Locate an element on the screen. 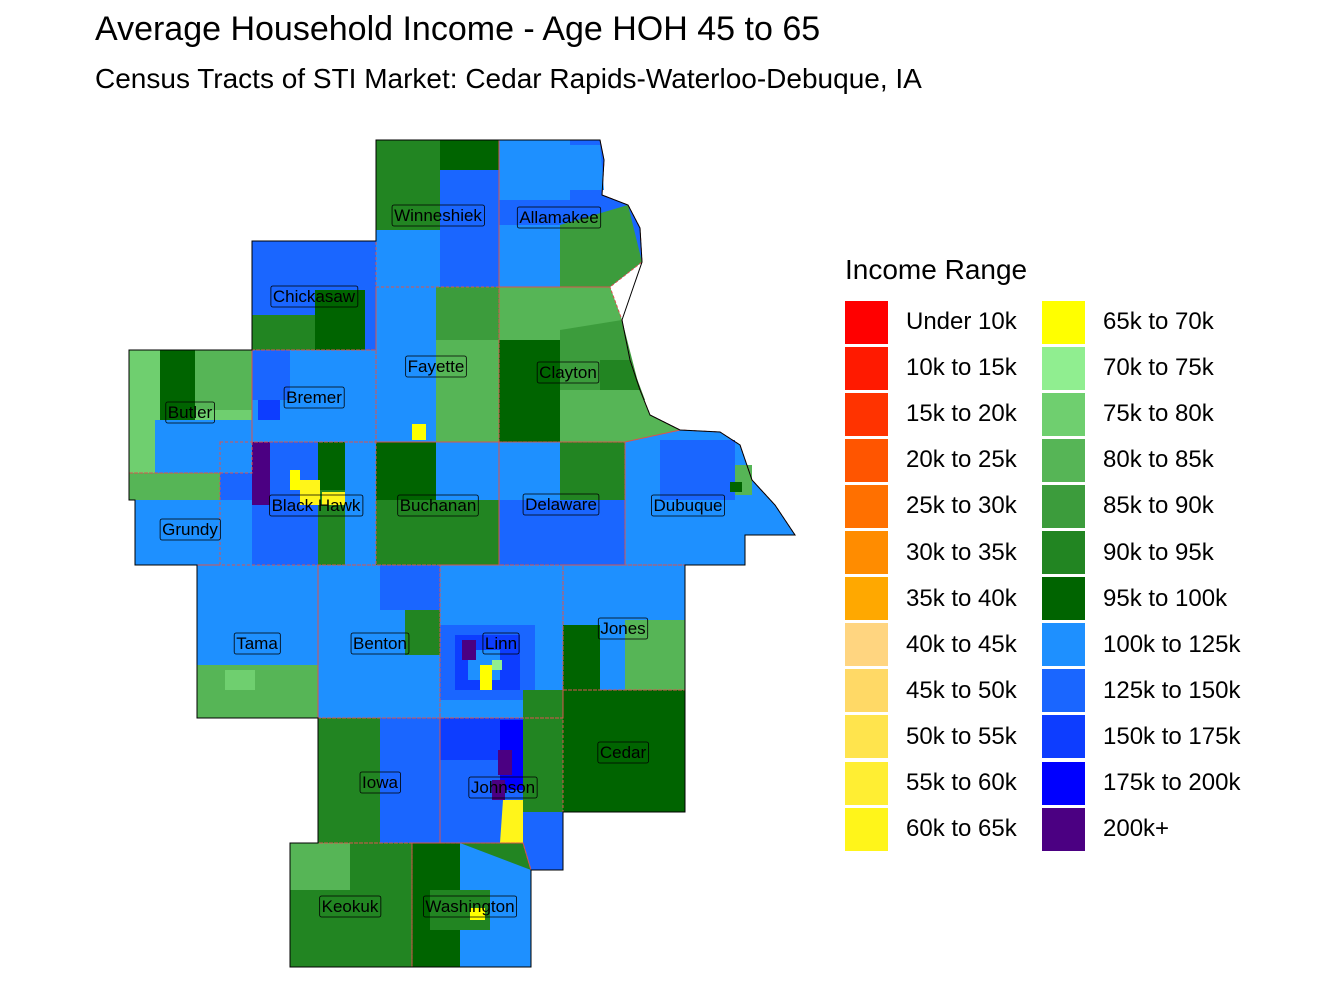 The height and width of the screenshot is (1008, 1344). legend-label: 50k to 55k is located at coordinates (961, 736).